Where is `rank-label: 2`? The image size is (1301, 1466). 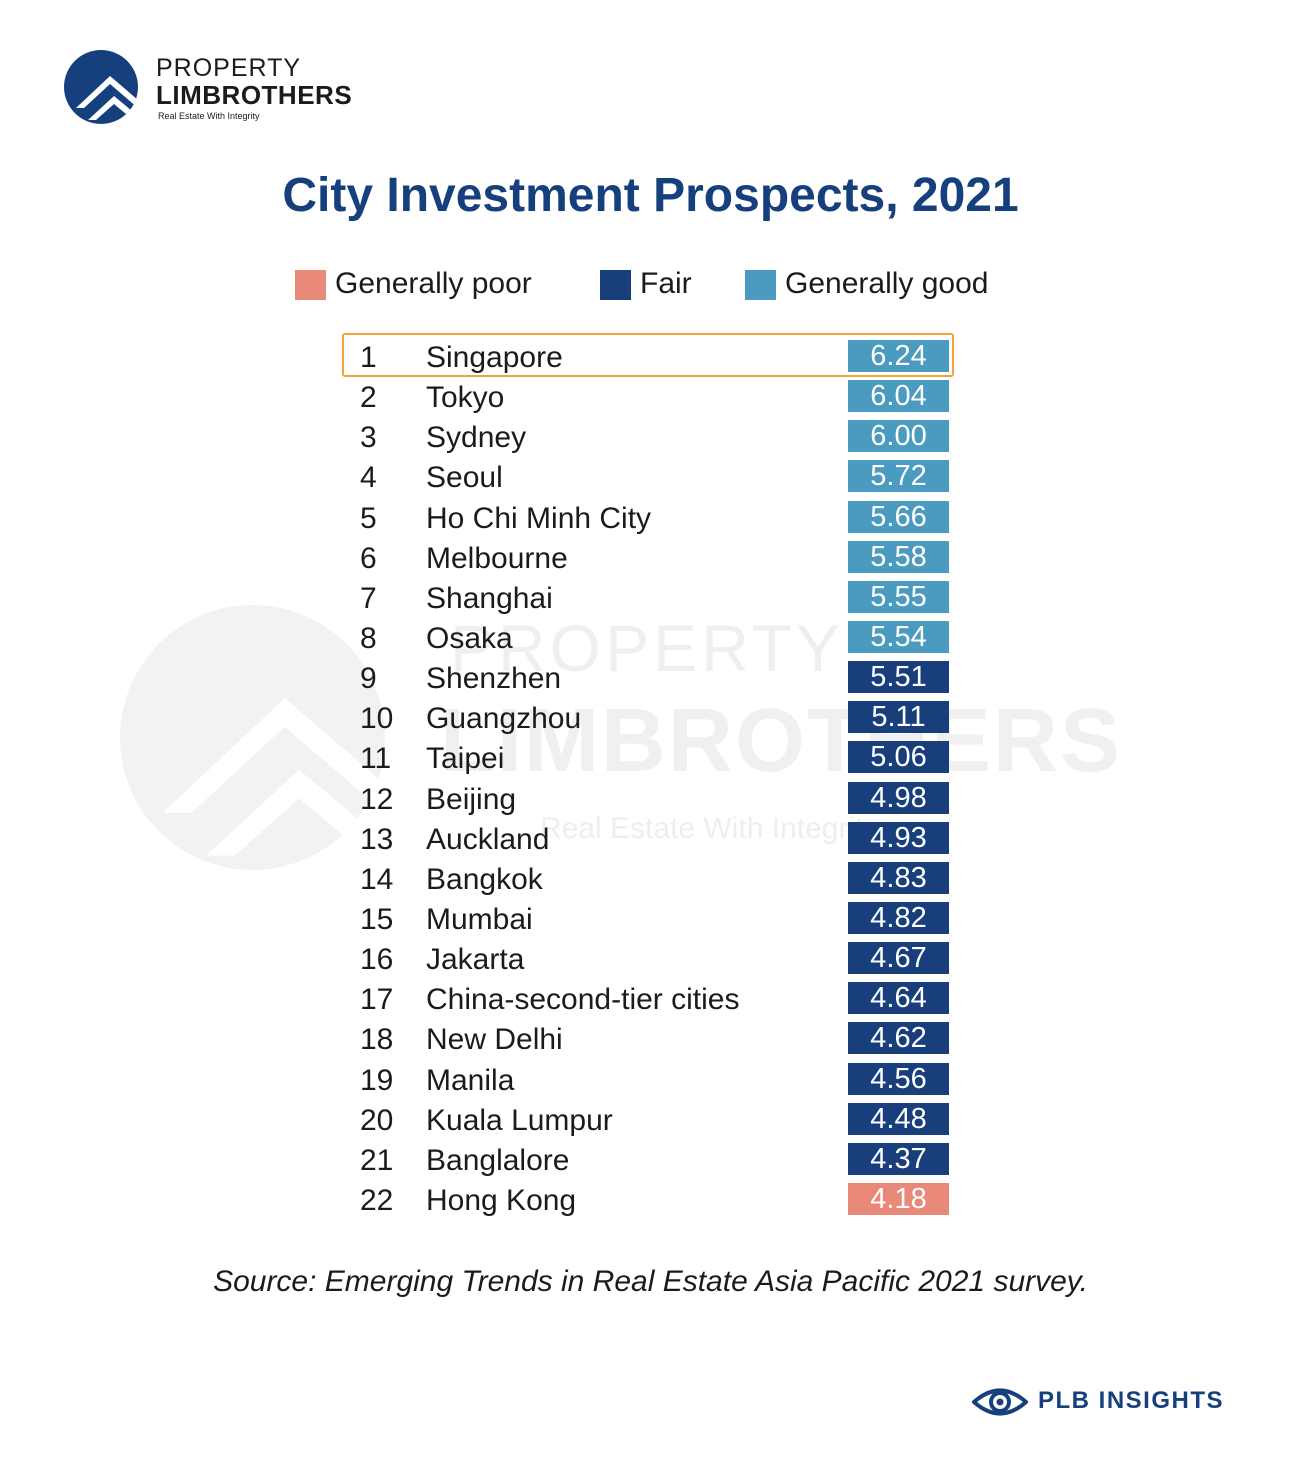 rank-label: 2 is located at coordinates (368, 398).